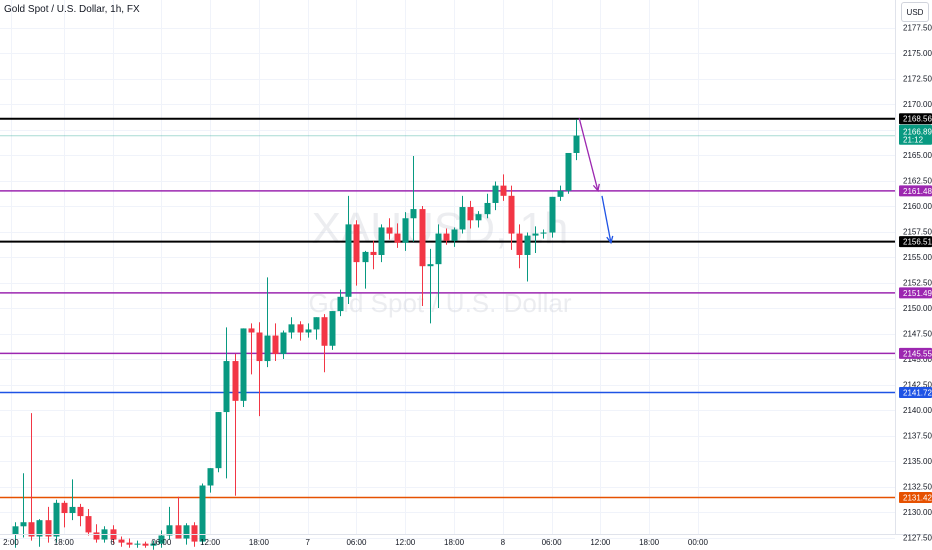  I want to click on price-tick-label: 2162.50, so click(917, 181).